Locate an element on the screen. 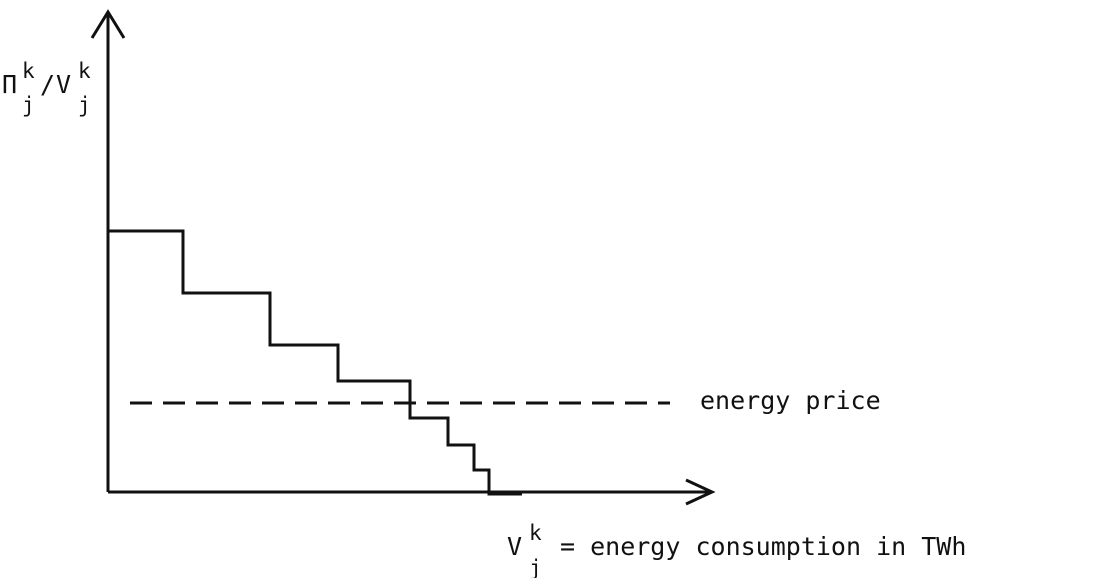 This screenshot has width=1094, height=578. y-axis-label: Π k j / V k j is located at coordinates (46, 88).